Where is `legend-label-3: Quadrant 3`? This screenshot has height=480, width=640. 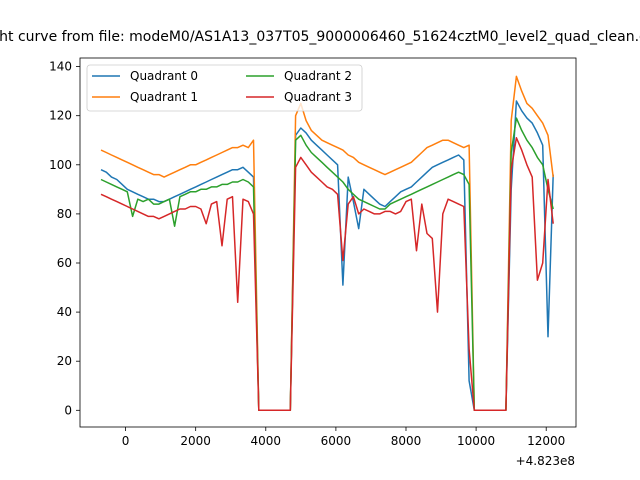
legend-label-3: Quadrant 3 is located at coordinates (318, 97).